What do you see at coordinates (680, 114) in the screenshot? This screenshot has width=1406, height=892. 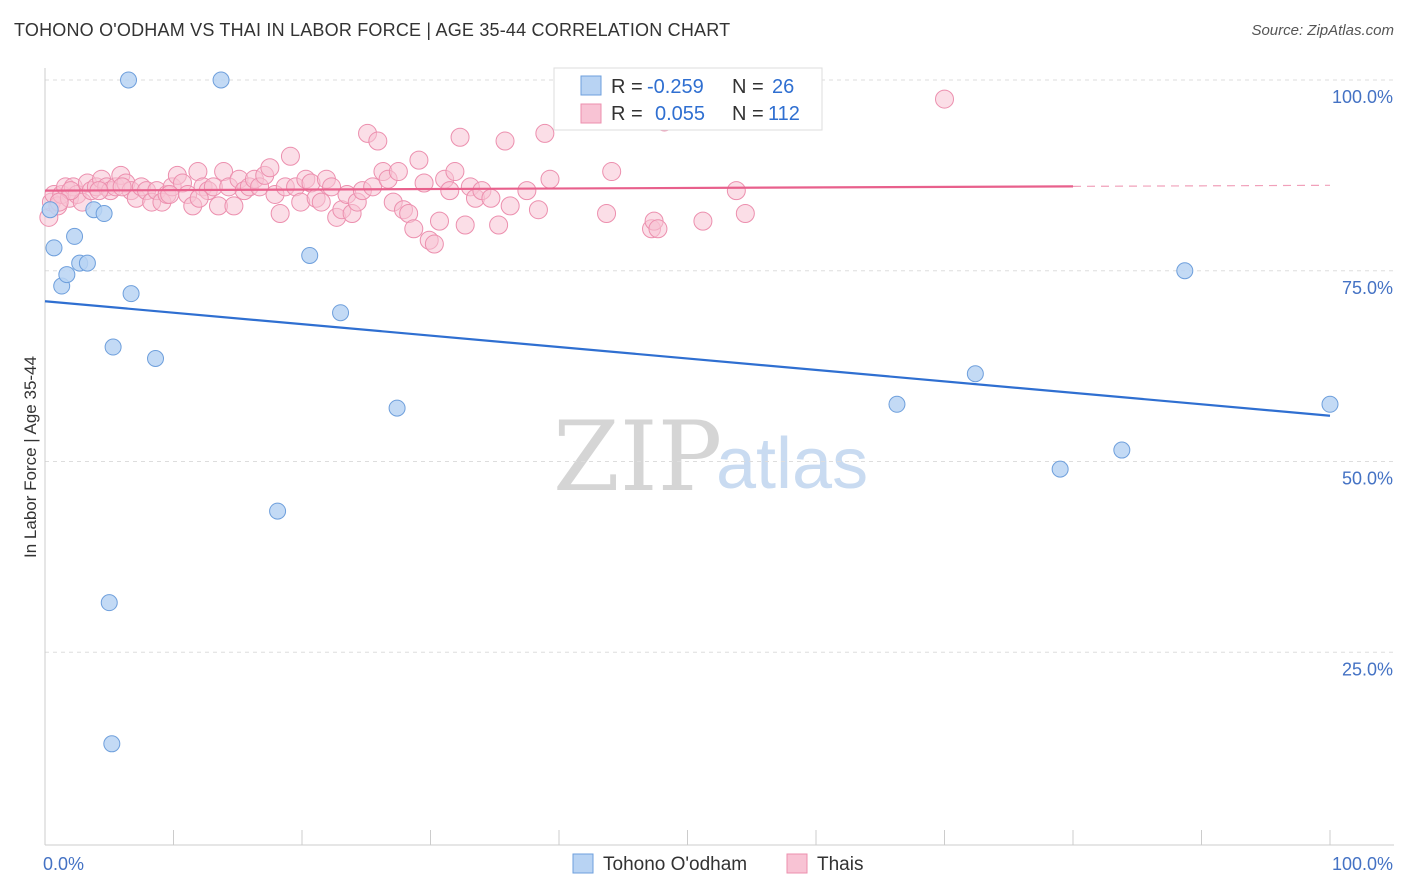 I see `stats-legend-r-value-pink: 0.055` at bounding box center [680, 114].